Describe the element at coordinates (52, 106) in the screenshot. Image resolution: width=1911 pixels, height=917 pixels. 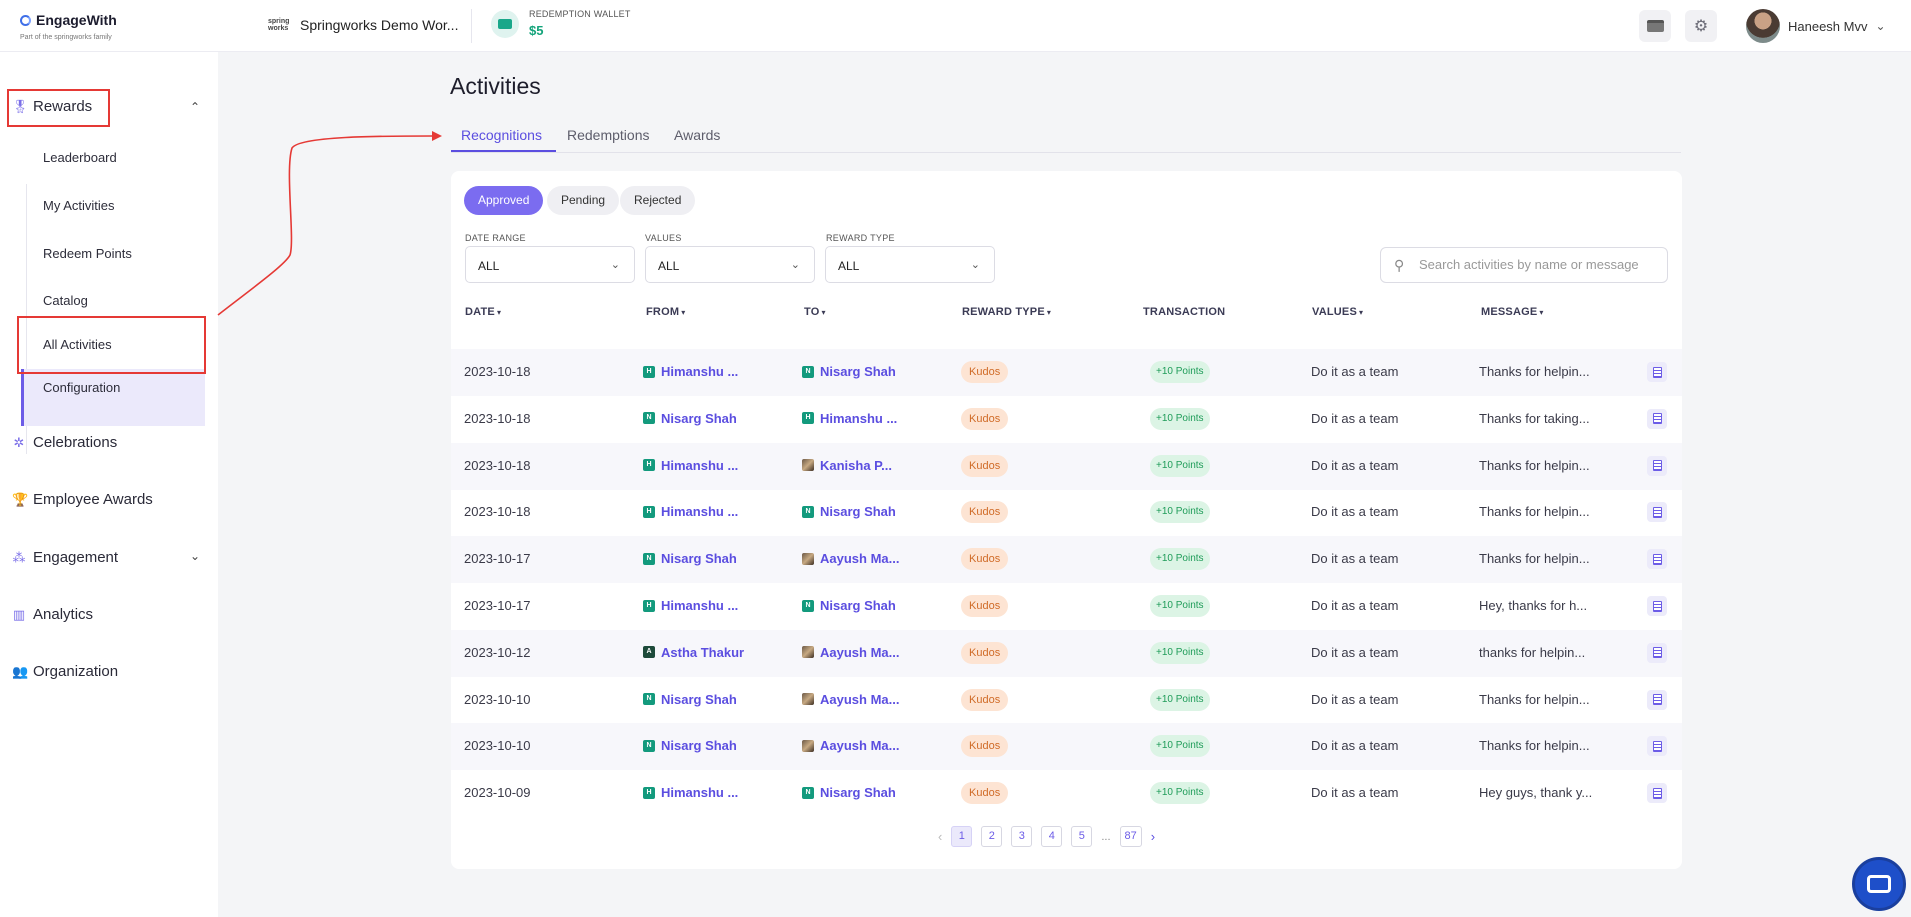
I see `sidebar-item-rewards: 🎖 Rewards` at that location.